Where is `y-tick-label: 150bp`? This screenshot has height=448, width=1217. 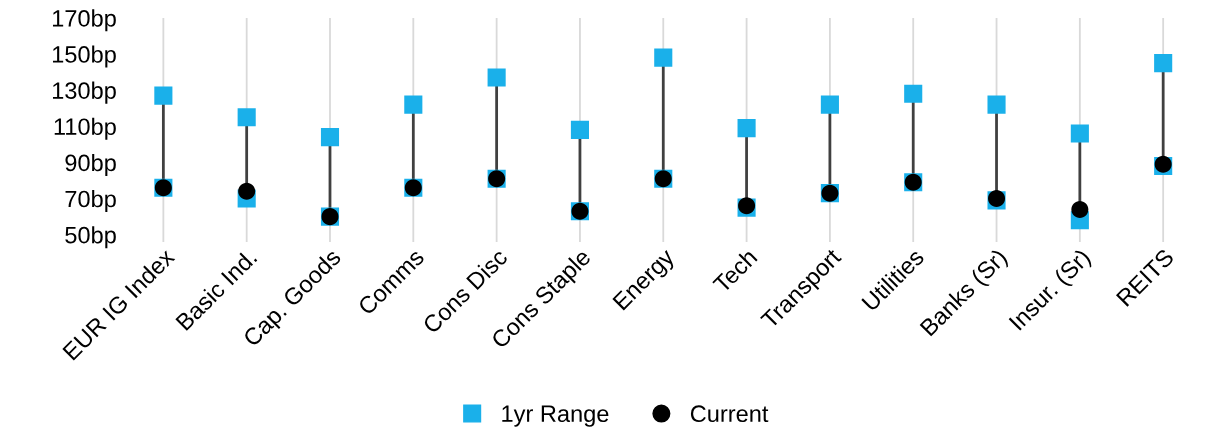 y-tick-label: 150bp is located at coordinates (84, 56).